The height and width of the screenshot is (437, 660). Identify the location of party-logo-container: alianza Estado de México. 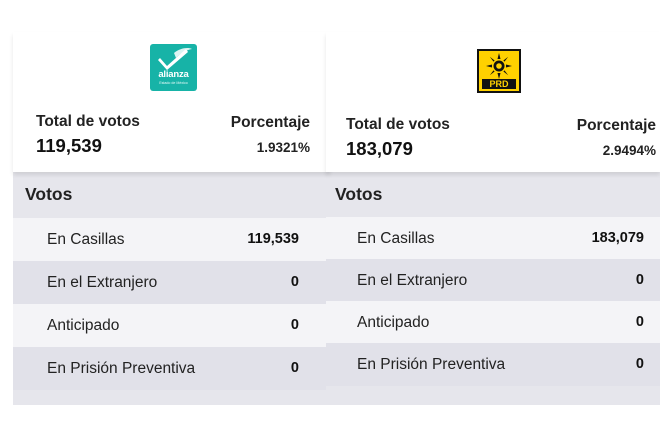
(171, 69).